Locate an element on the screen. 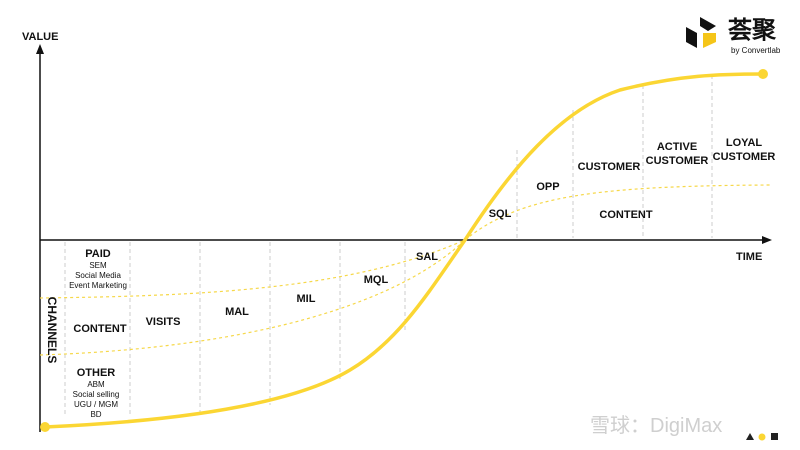 This screenshot has width=800, height=450. stage-label: ACTIVE is located at coordinates (677, 147).